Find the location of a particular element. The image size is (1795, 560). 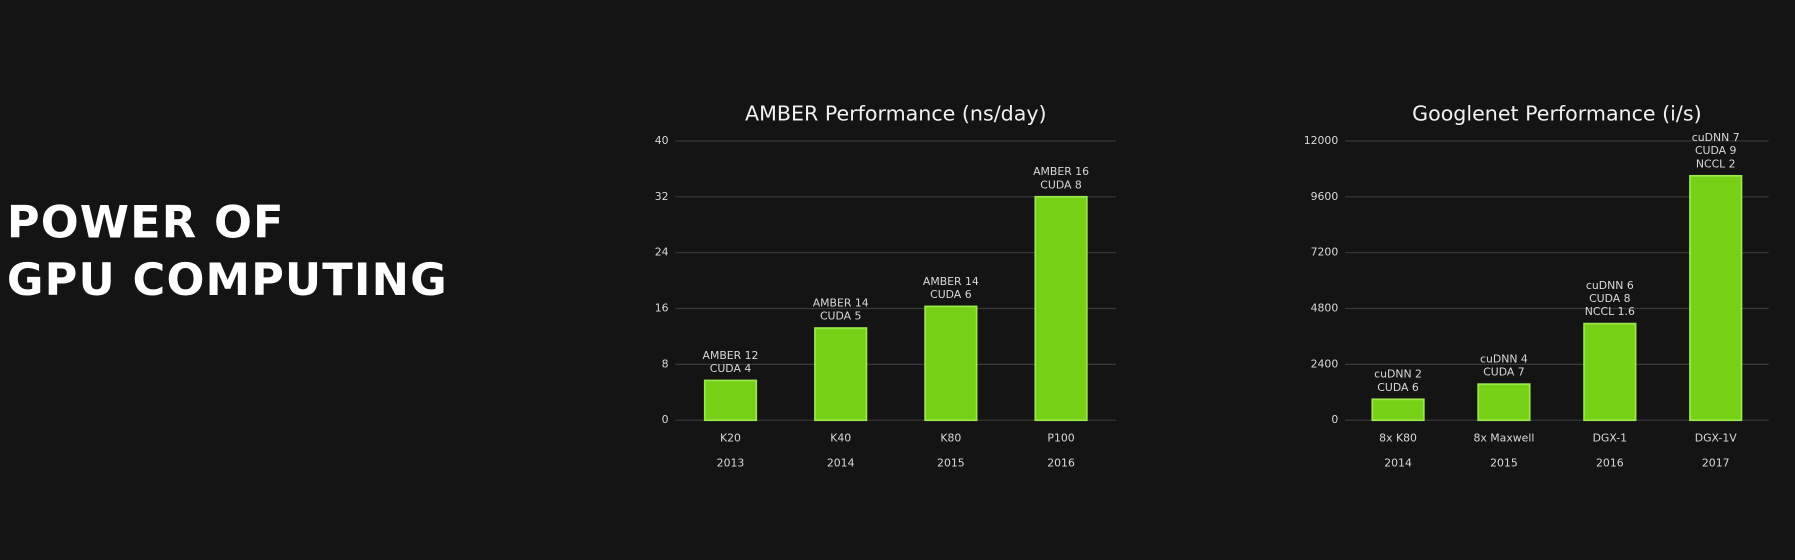

bar-label: cuDNN 7 is located at coordinates (1716, 137).